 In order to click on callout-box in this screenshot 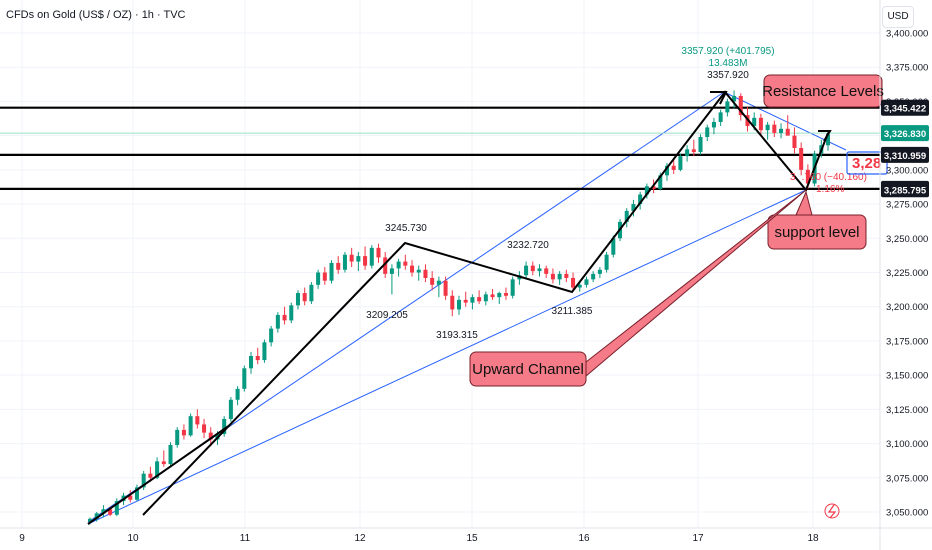, I will do `click(823, 91)`.